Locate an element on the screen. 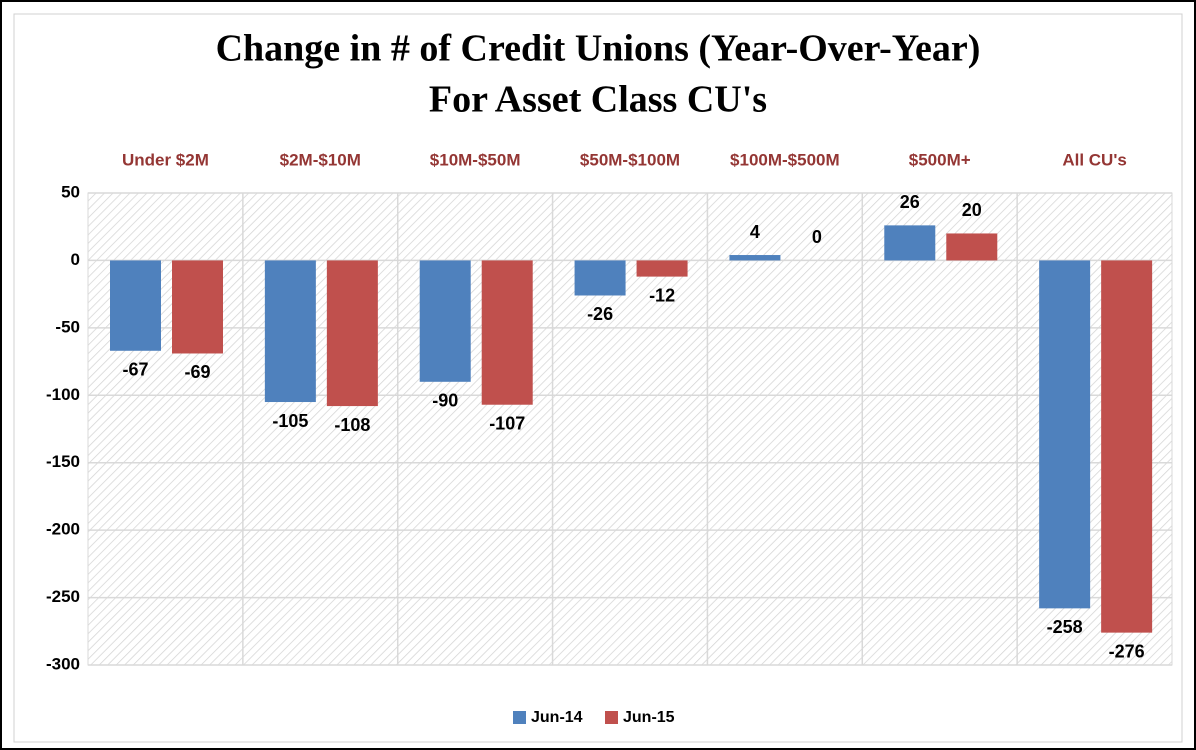 The width and height of the screenshot is (1196, 750). y-tick-label: -150 is located at coordinates (63, 461).